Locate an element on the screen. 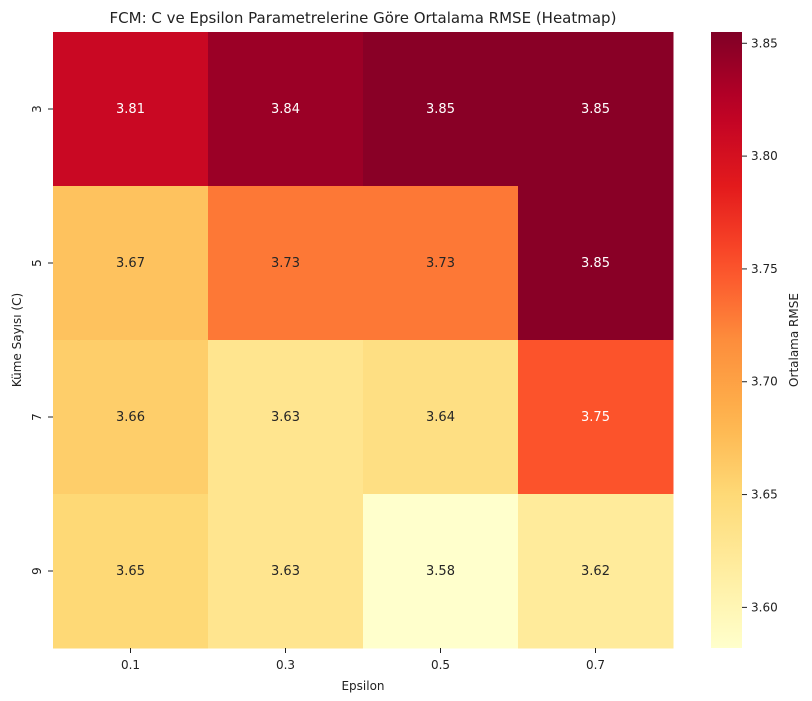  x-axis-label: Epsilon is located at coordinates (362, 686).